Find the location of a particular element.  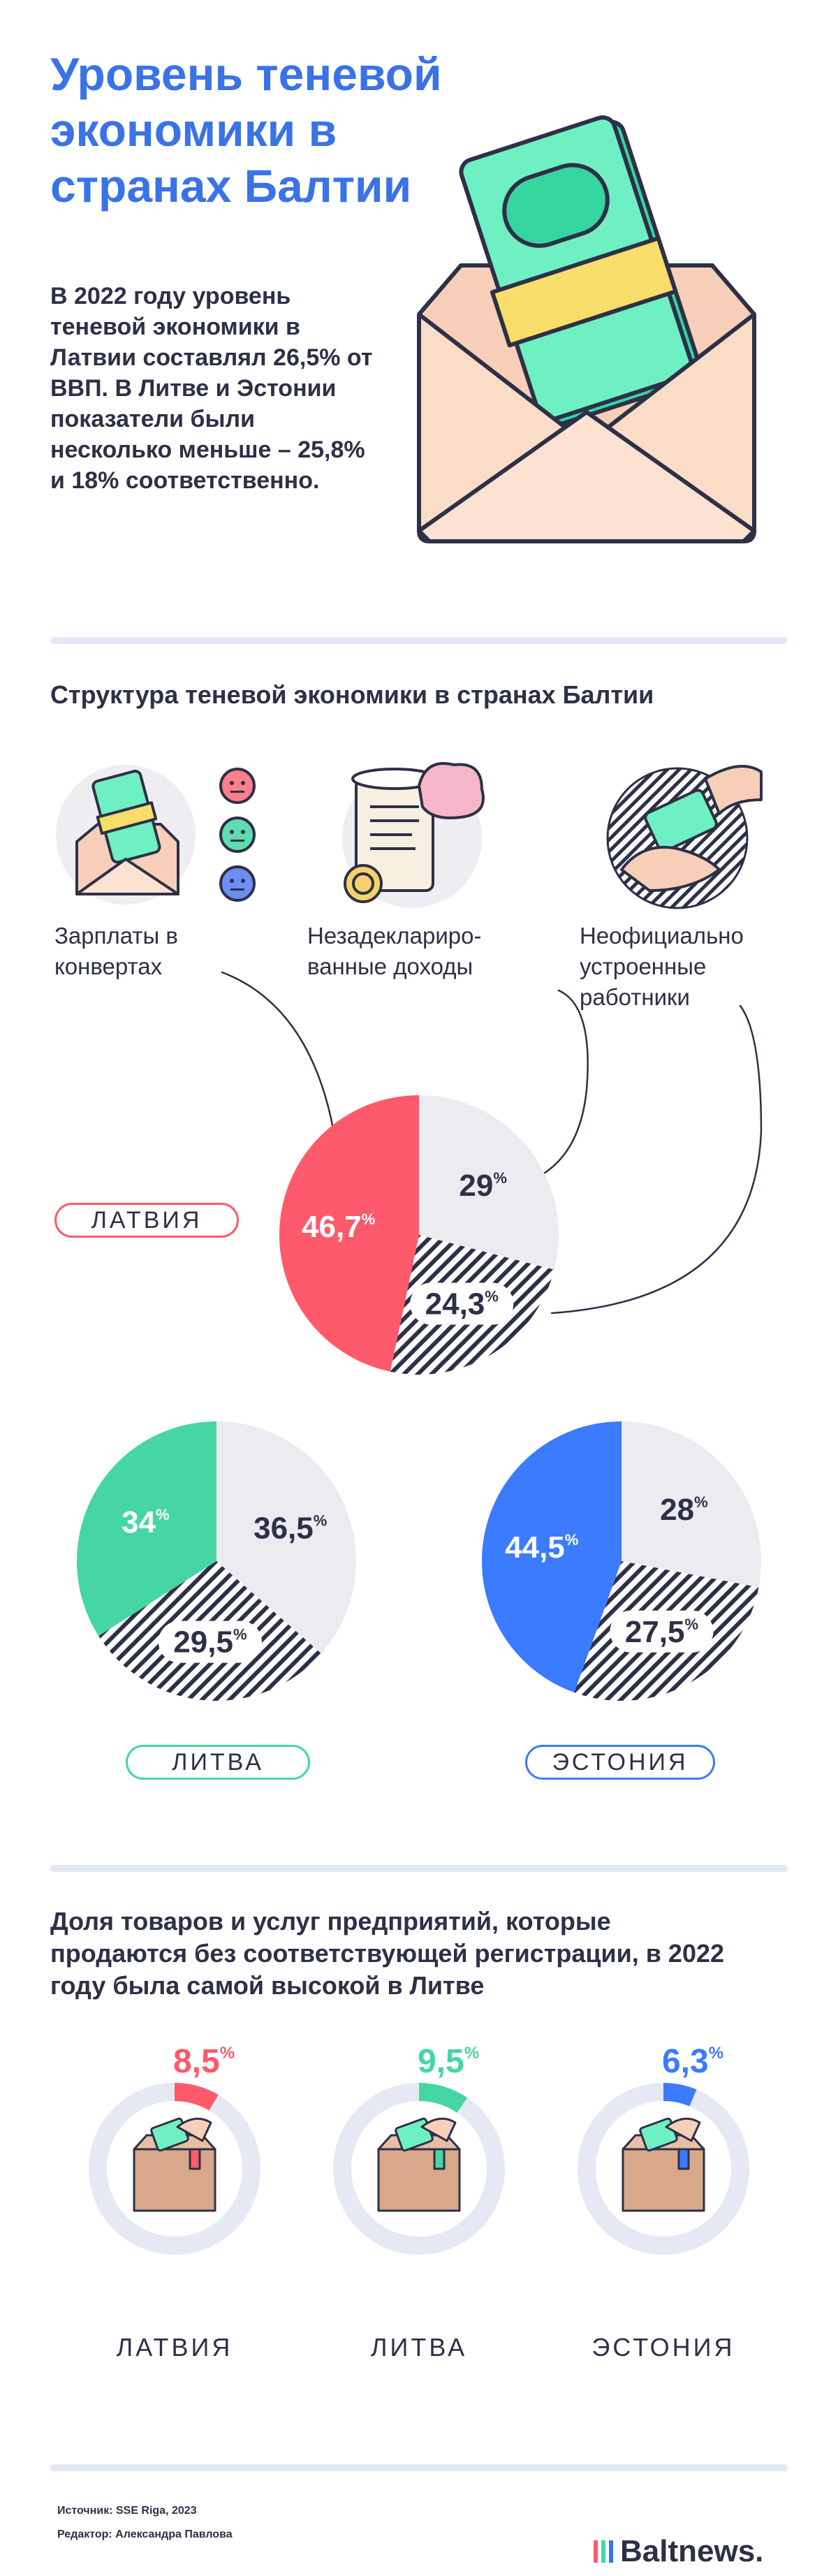

pie-slice-lithuania-envelope-salaries is located at coordinates (146, 1529).